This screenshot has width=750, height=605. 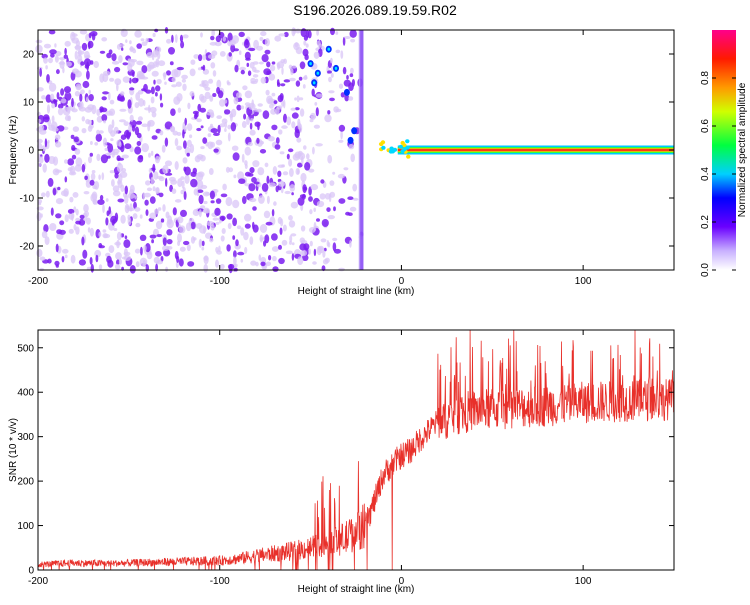 I want to click on spectrum-blob-core, so click(x=336, y=68).